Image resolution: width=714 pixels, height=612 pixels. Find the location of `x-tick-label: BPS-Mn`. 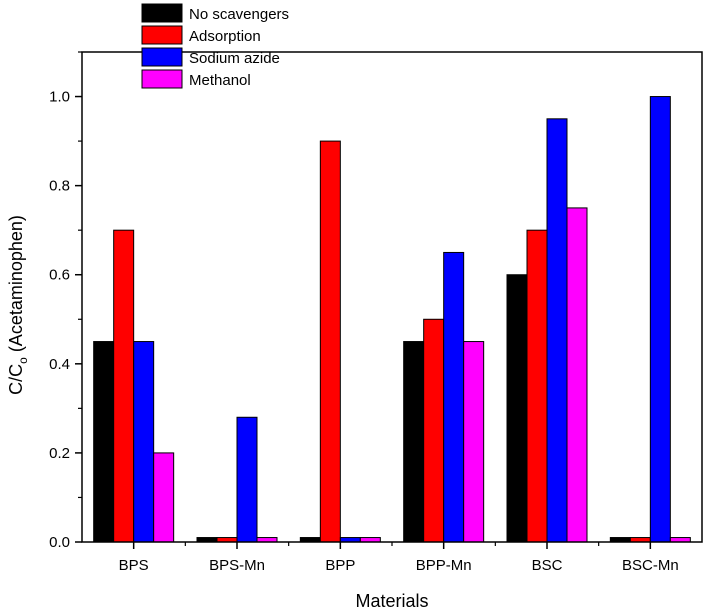

x-tick-label: BPS-Mn is located at coordinates (237, 565).